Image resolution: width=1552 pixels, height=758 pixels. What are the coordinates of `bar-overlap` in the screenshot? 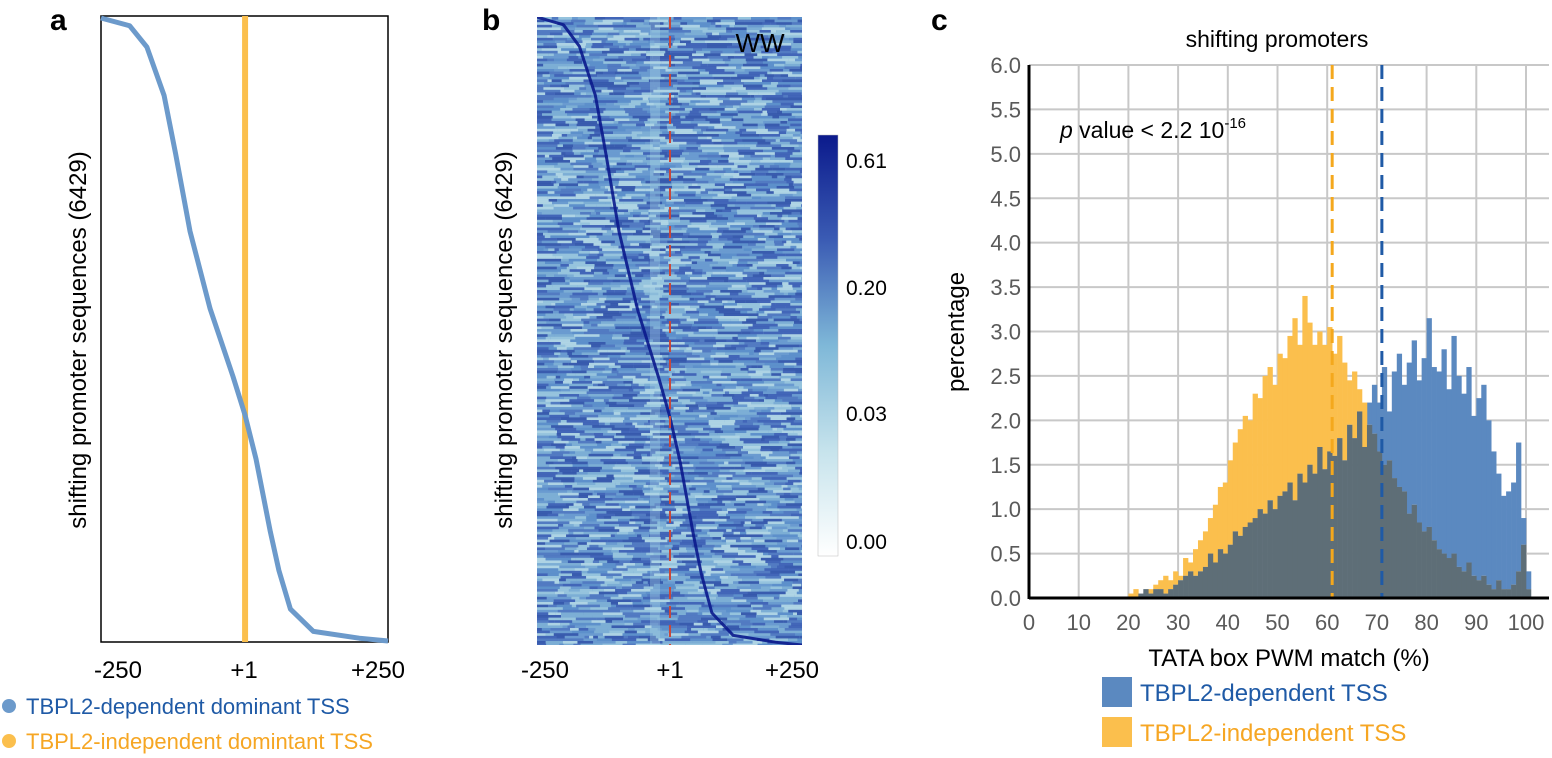 It's located at (1494, 593).